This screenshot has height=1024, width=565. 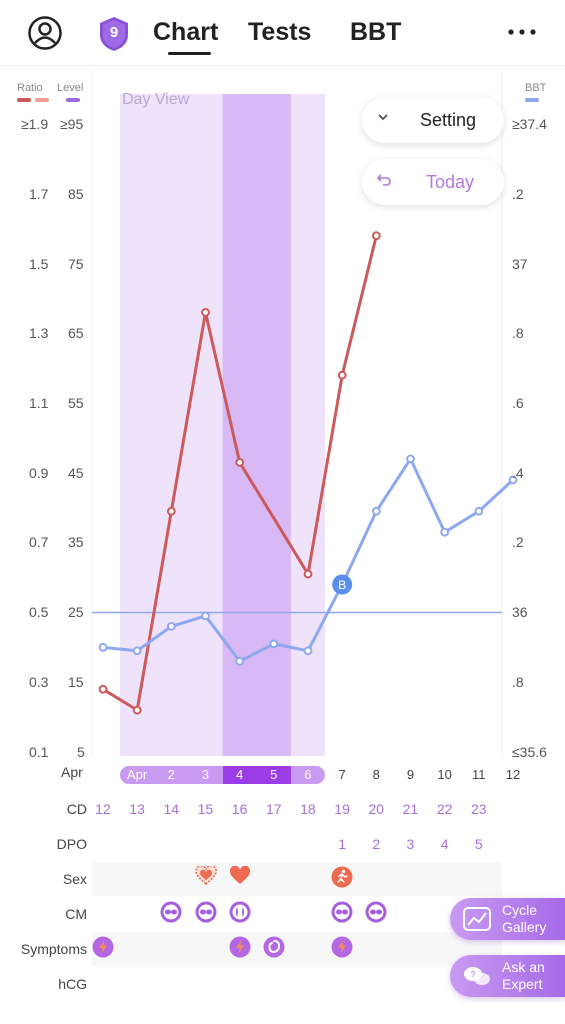 I want to click on level-axis-tick: 5, so click(x=81, y=752).